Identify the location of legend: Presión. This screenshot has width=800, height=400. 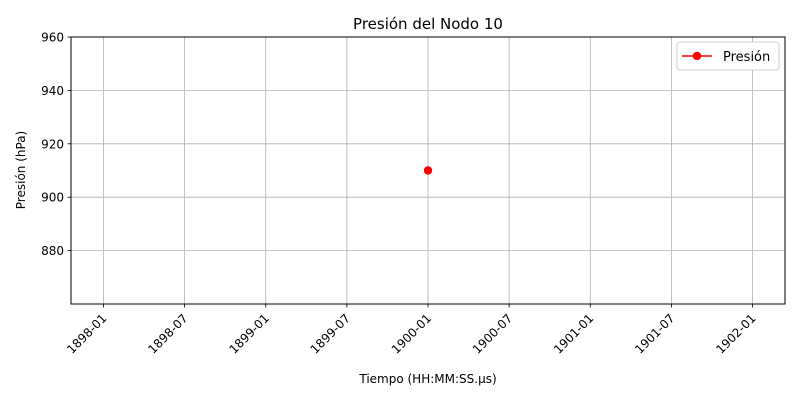
(728, 56).